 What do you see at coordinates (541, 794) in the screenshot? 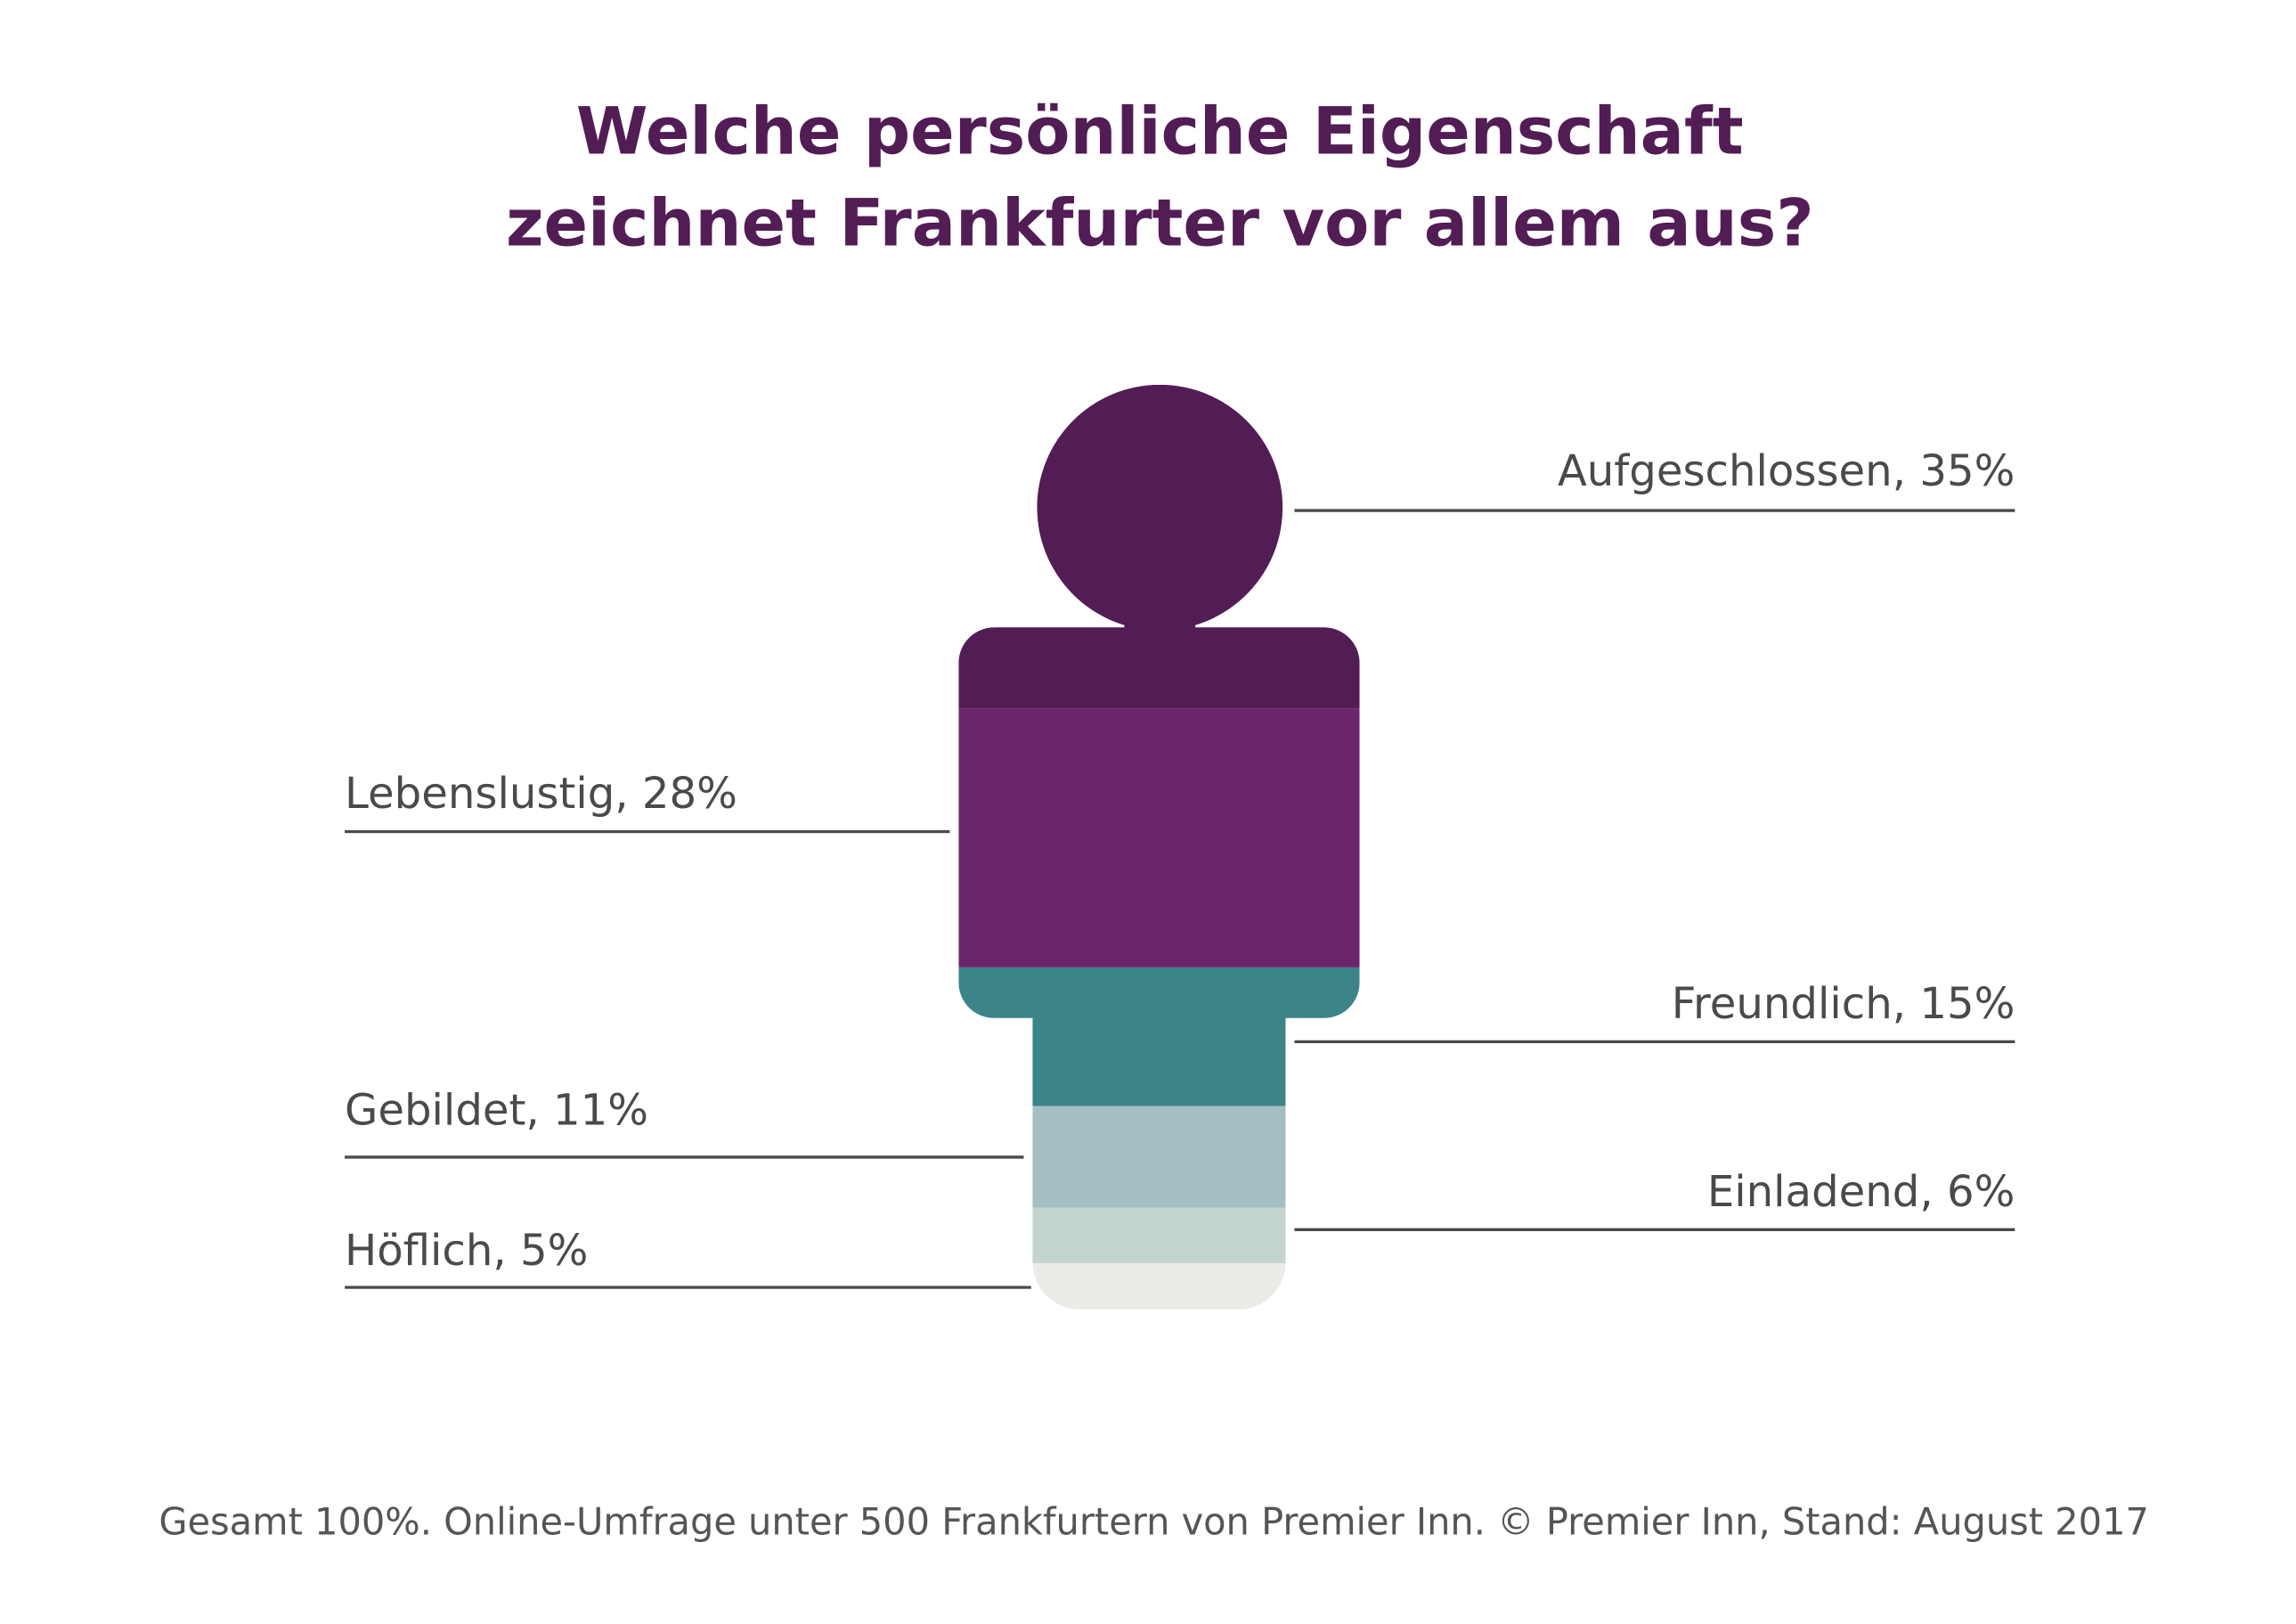
I see `segment-label: Lebenslustig, 28%` at bounding box center [541, 794].